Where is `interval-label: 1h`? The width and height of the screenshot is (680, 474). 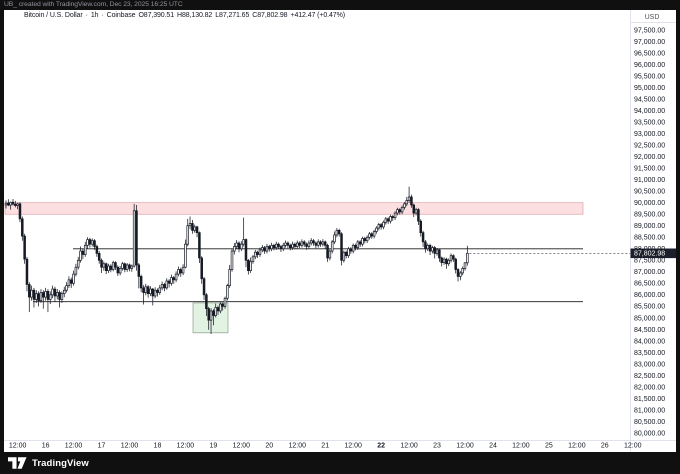
interval-label: 1h is located at coordinates (94, 15).